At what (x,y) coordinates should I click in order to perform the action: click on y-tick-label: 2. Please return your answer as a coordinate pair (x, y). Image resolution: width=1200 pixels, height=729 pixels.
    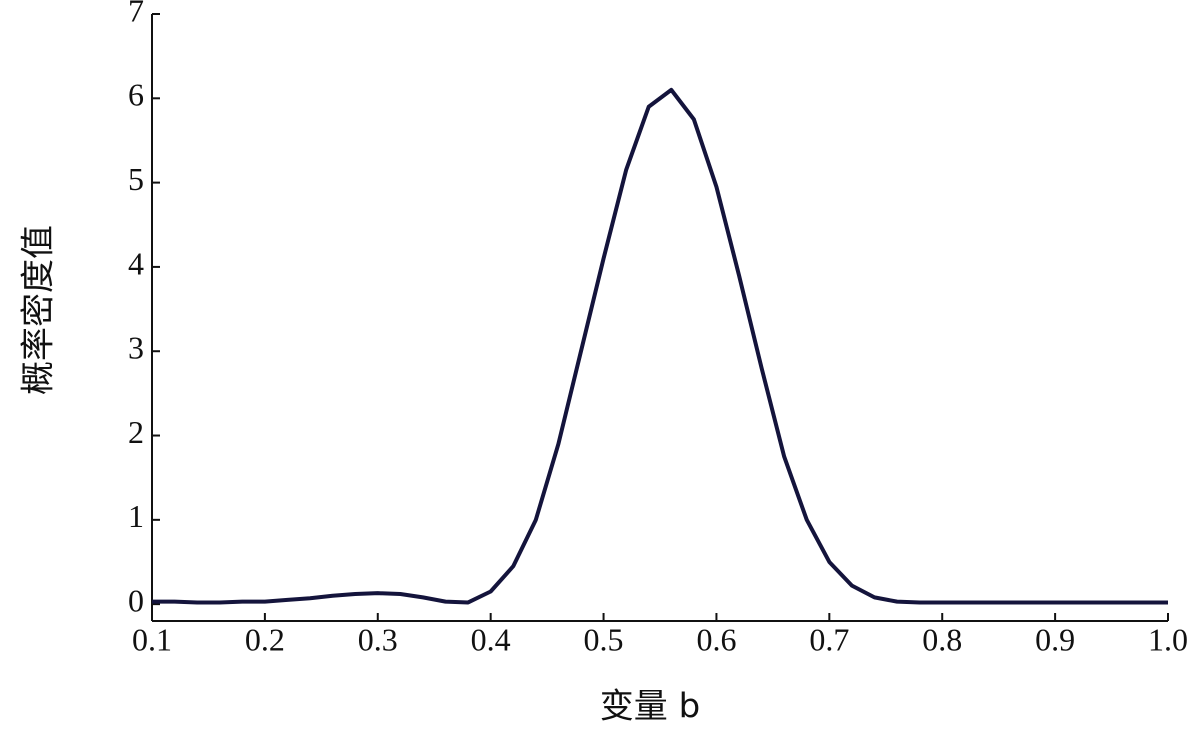
    Looking at the image, I should click on (136, 432).